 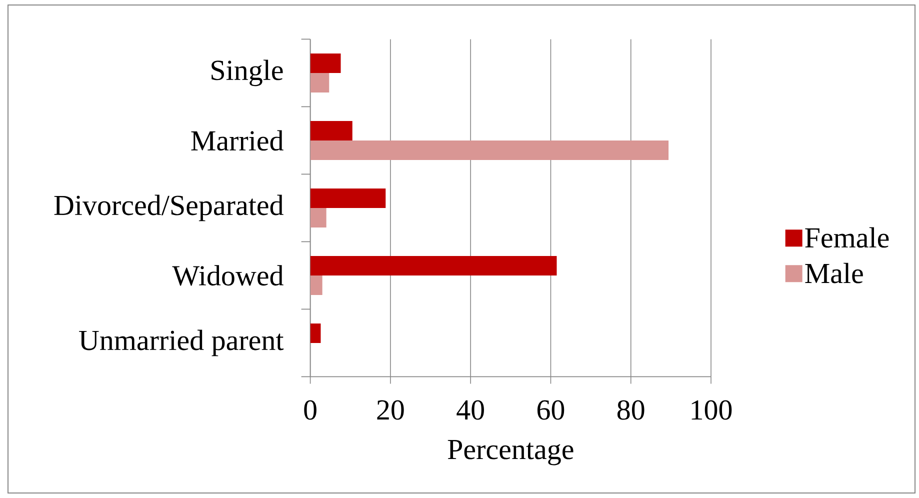 What do you see at coordinates (511, 453) in the screenshot?
I see `x-axis-title: Percentage` at bounding box center [511, 453].